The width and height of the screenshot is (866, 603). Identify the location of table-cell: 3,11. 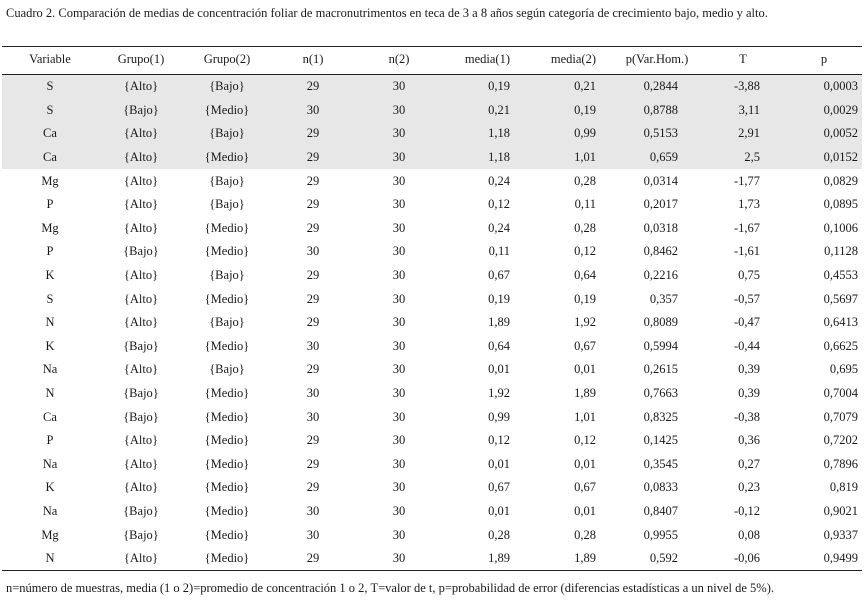
(743, 110).